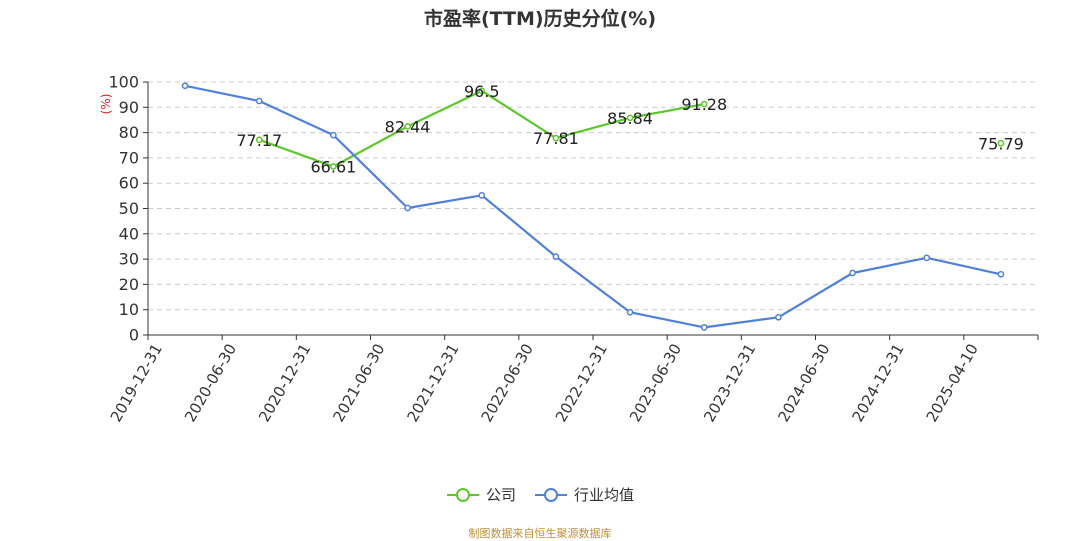 The height and width of the screenshot is (541, 1080). Describe the element at coordinates (123, 82) in the screenshot. I see `y-tick-label: 100` at that location.